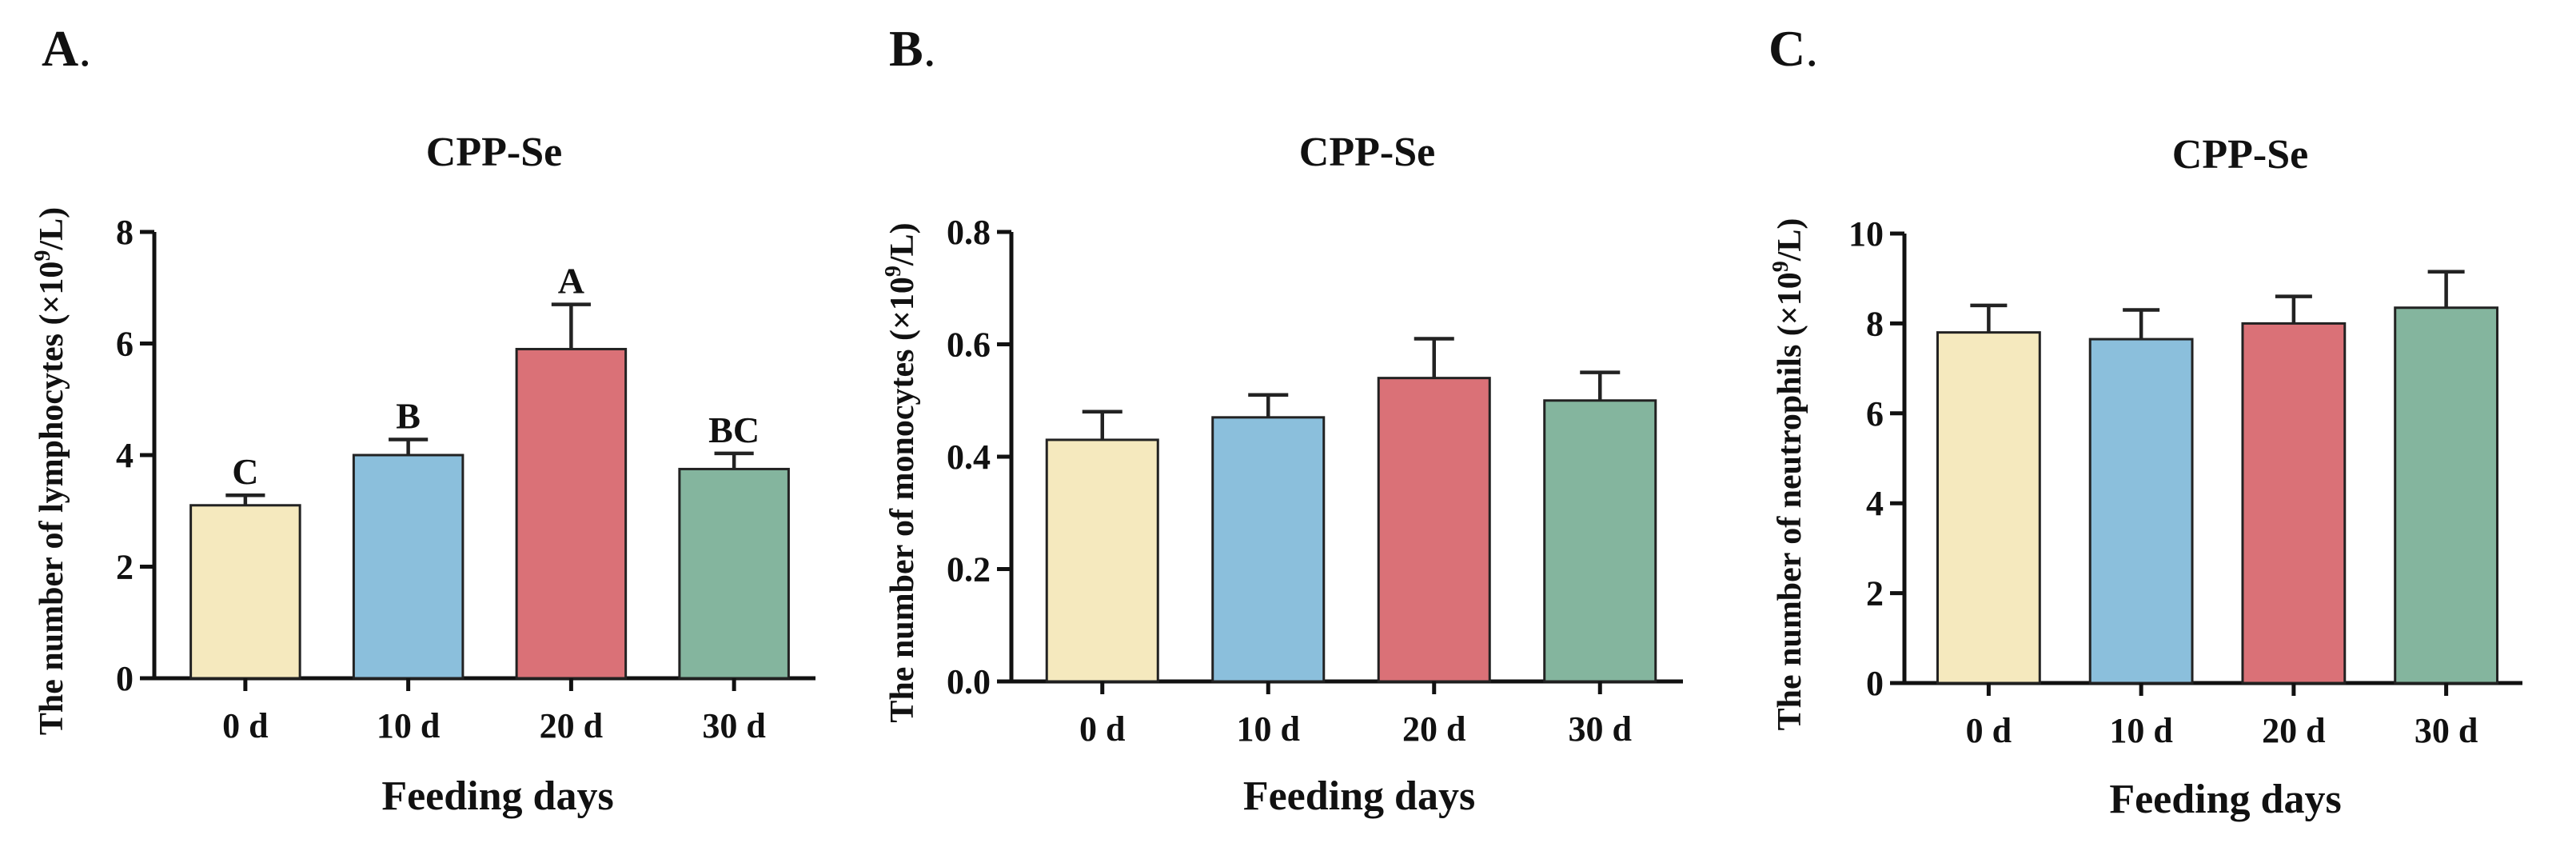 This screenshot has height=847, width=2576. I want to click on y-tick-label: 0.4, so click(969, 457).